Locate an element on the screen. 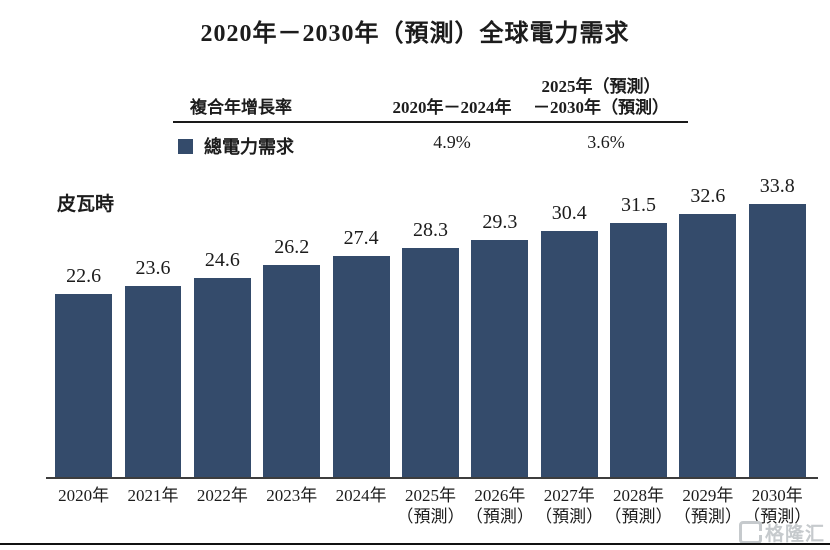 The image size is (830, 550). bar-column: 24.6 is located at coordinates (222, 324).